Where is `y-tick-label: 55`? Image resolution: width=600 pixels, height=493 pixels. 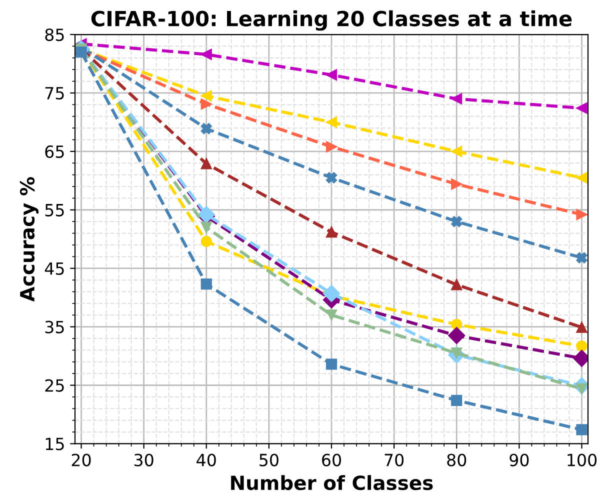 y-tick-label: 55 is located at coordinates (54, 210).